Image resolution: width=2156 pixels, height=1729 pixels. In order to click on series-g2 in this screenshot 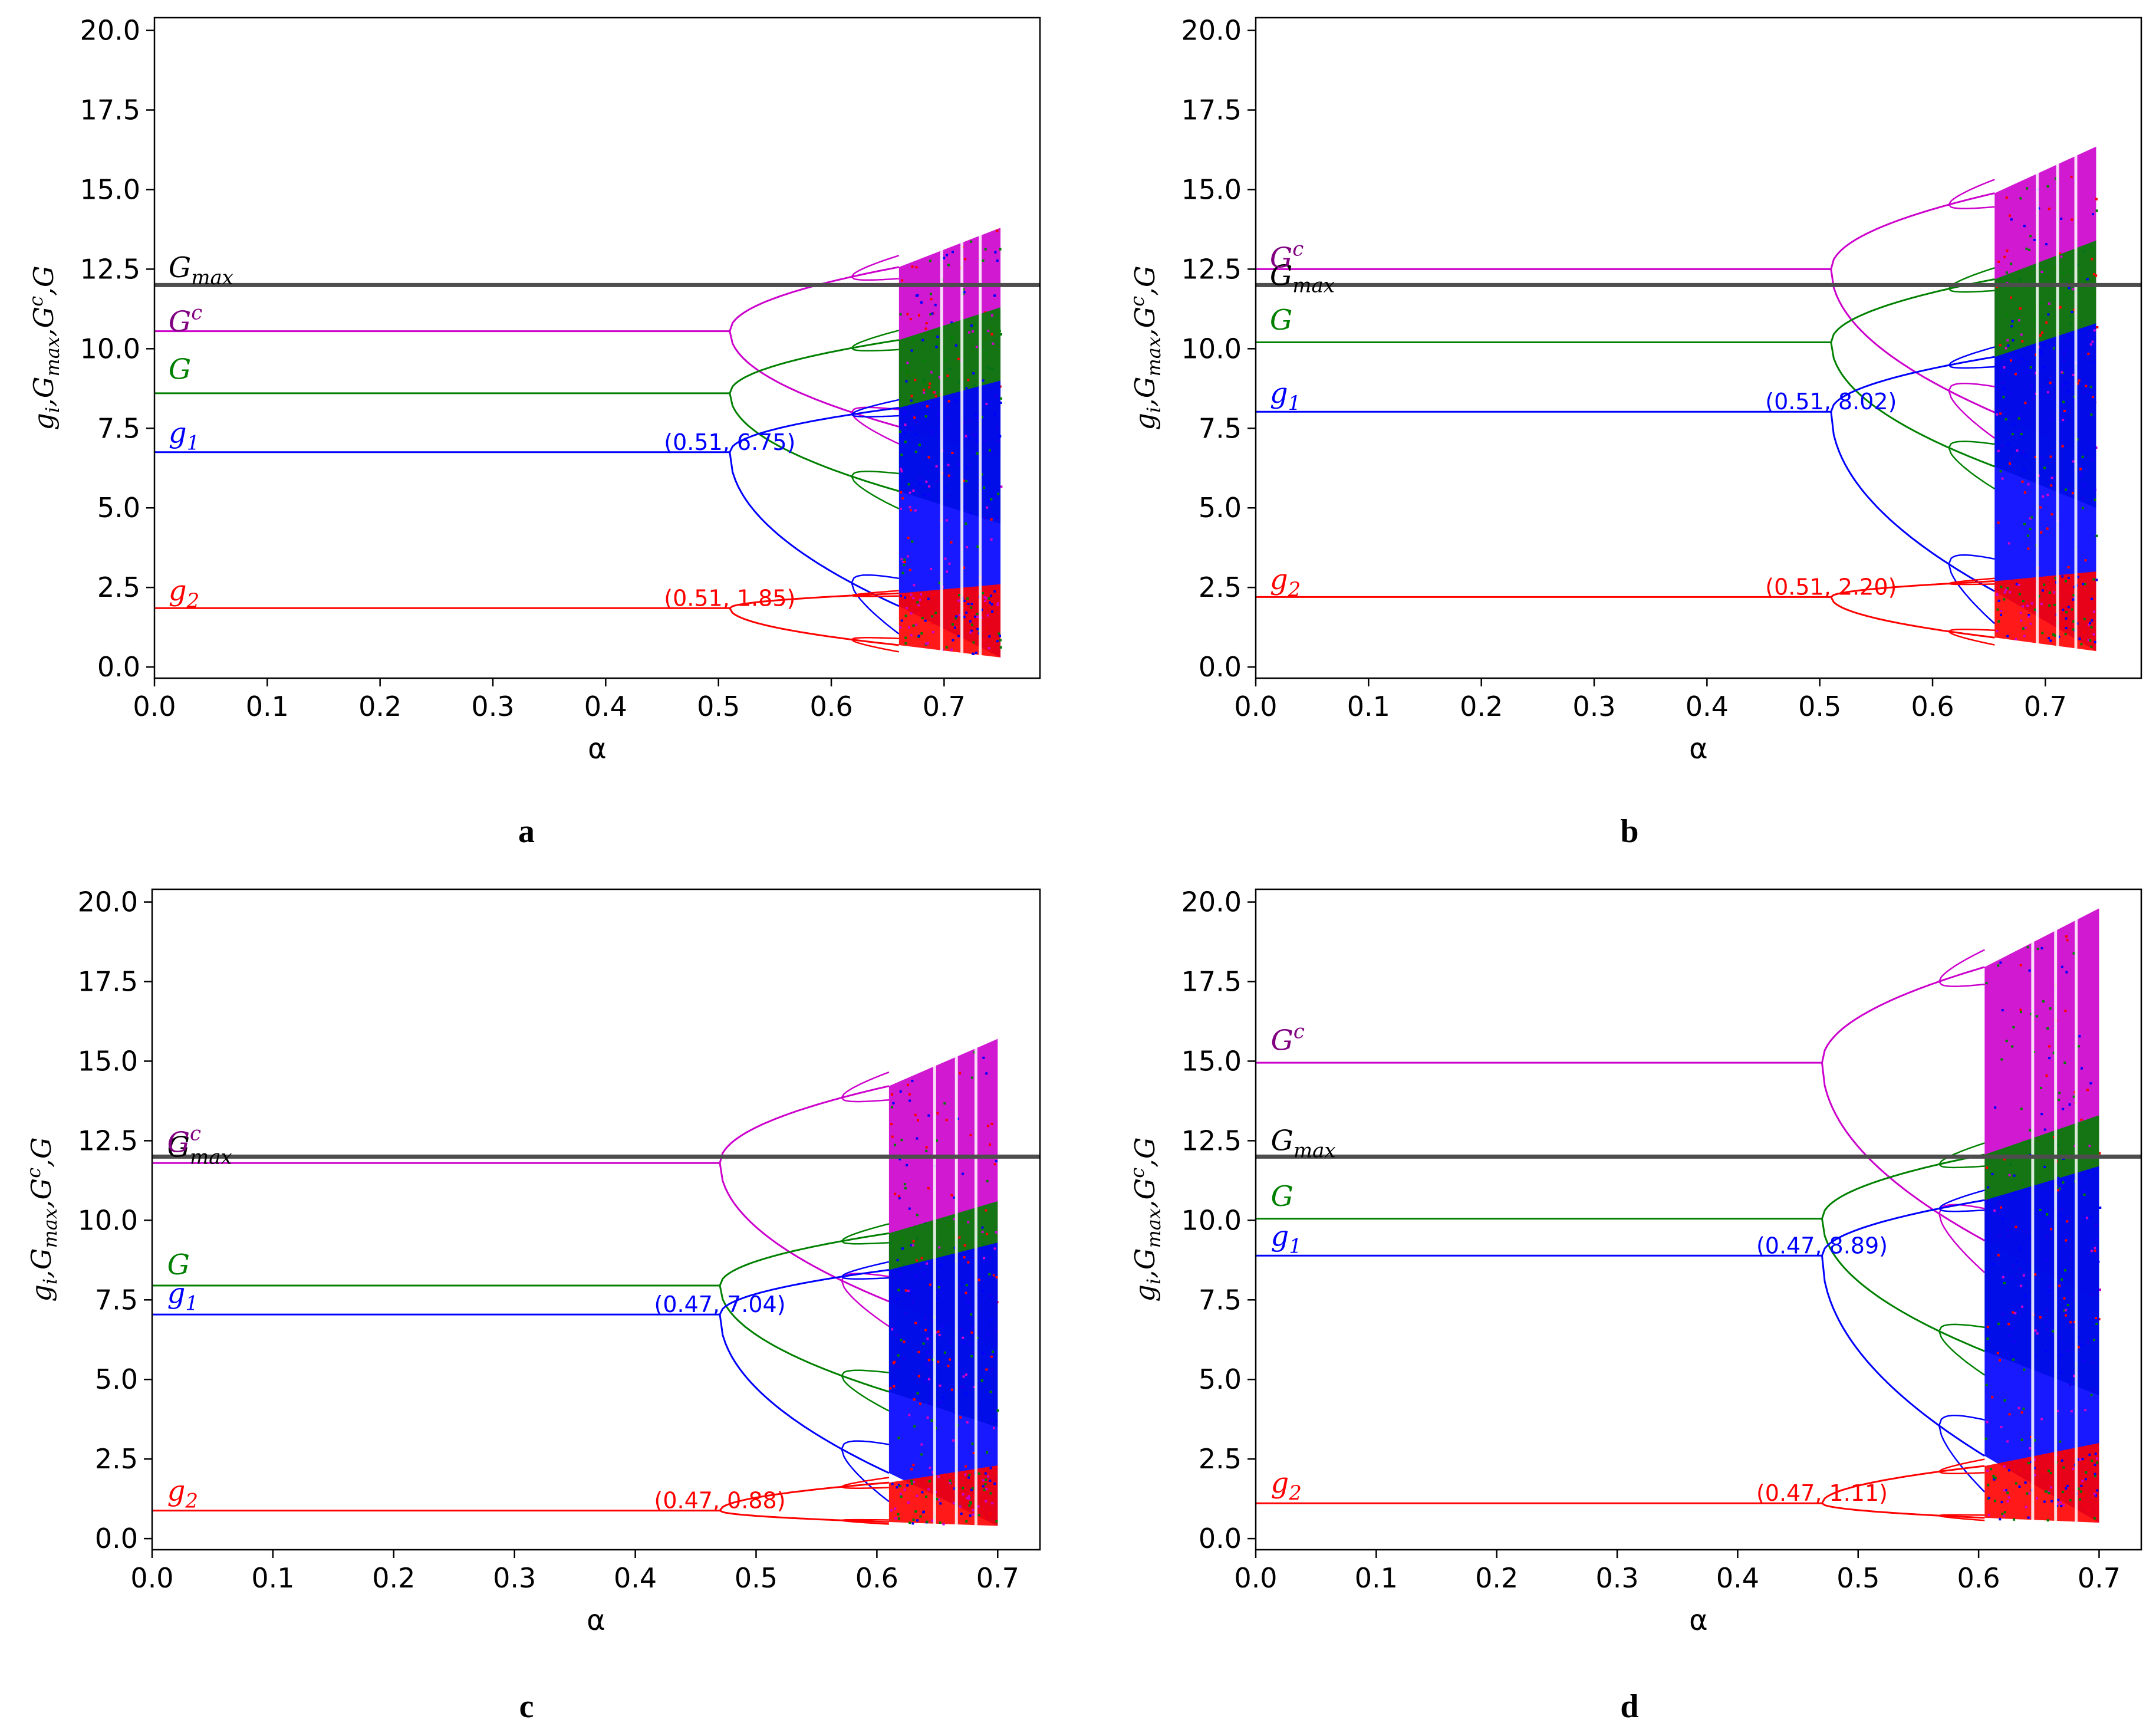, I will do `click(1677, 1483)`.